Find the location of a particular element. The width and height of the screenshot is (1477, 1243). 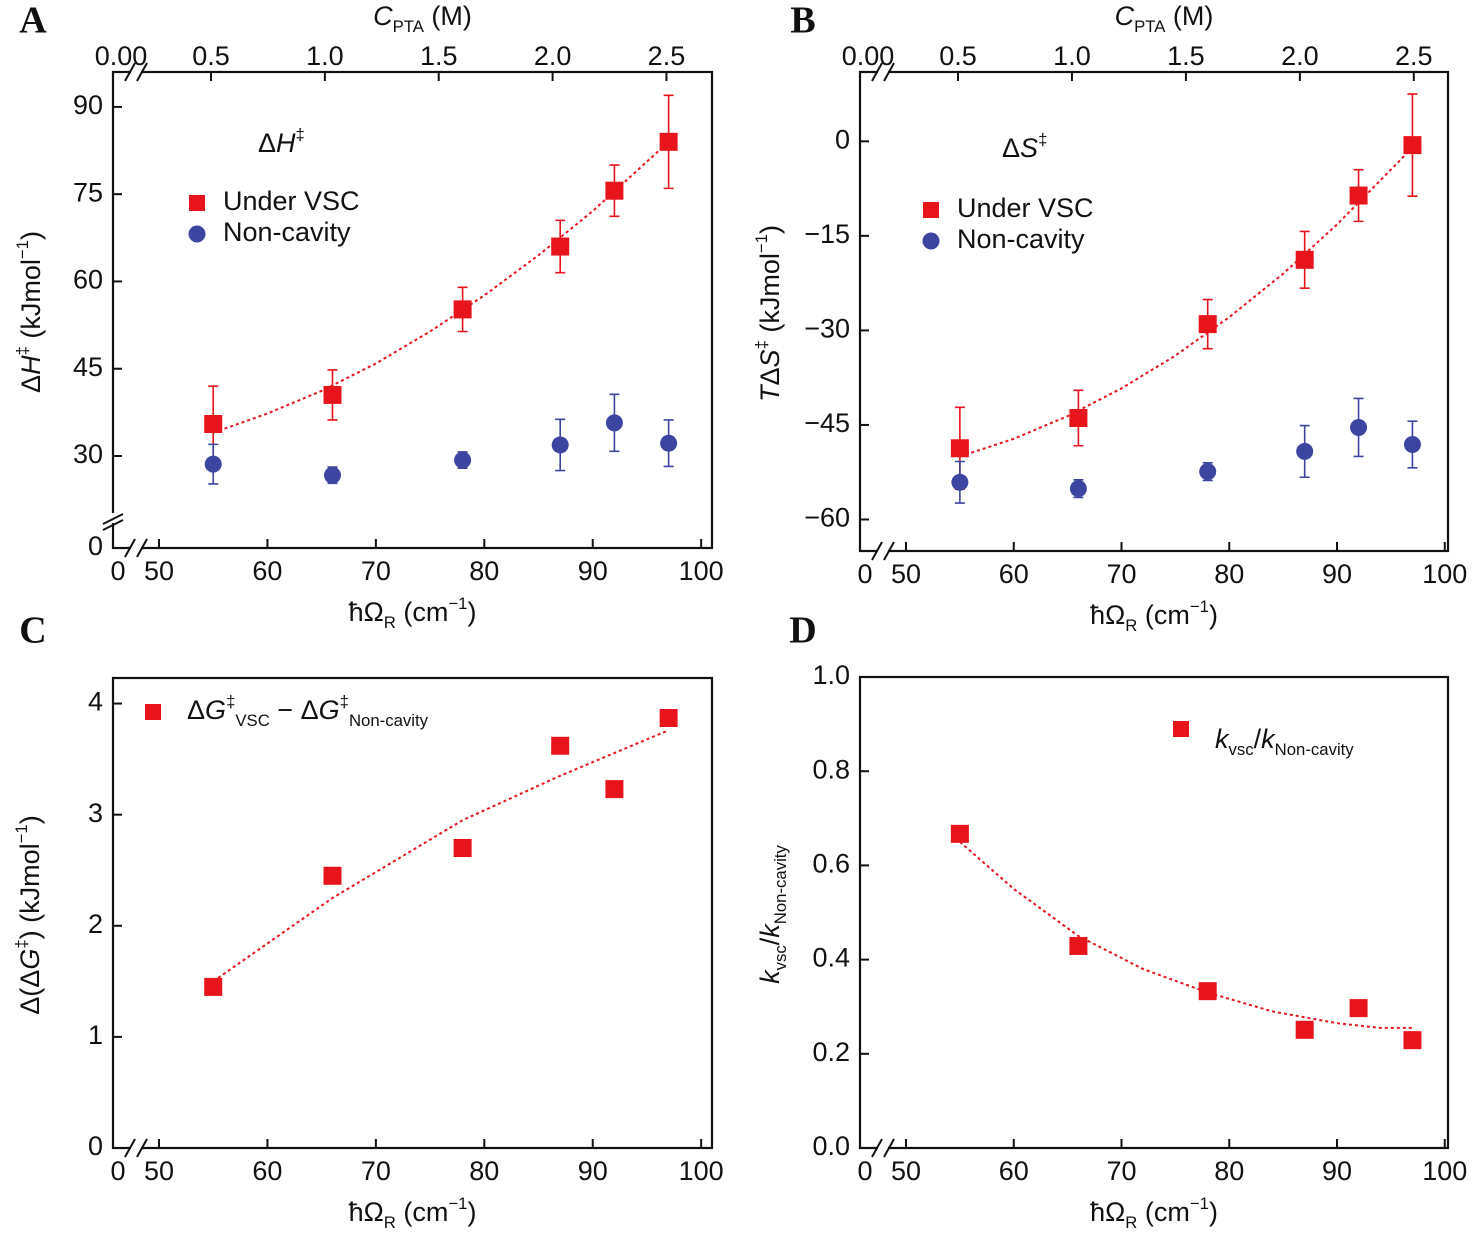

legend-label: Under VSC is located at coordinates (291, 201).